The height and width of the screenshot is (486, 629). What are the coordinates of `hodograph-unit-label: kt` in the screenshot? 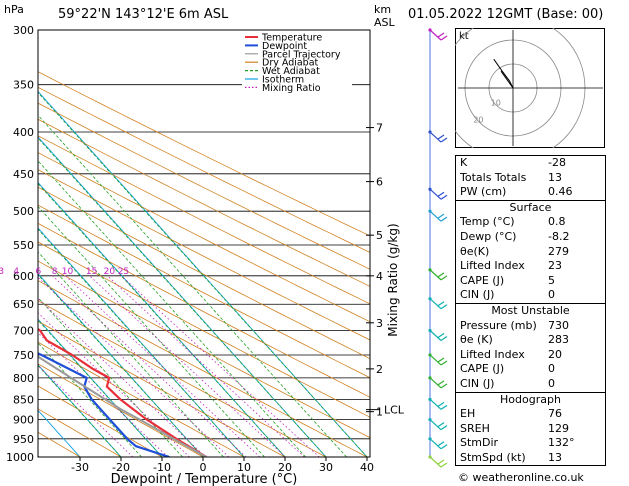 It's located at (464, 36).